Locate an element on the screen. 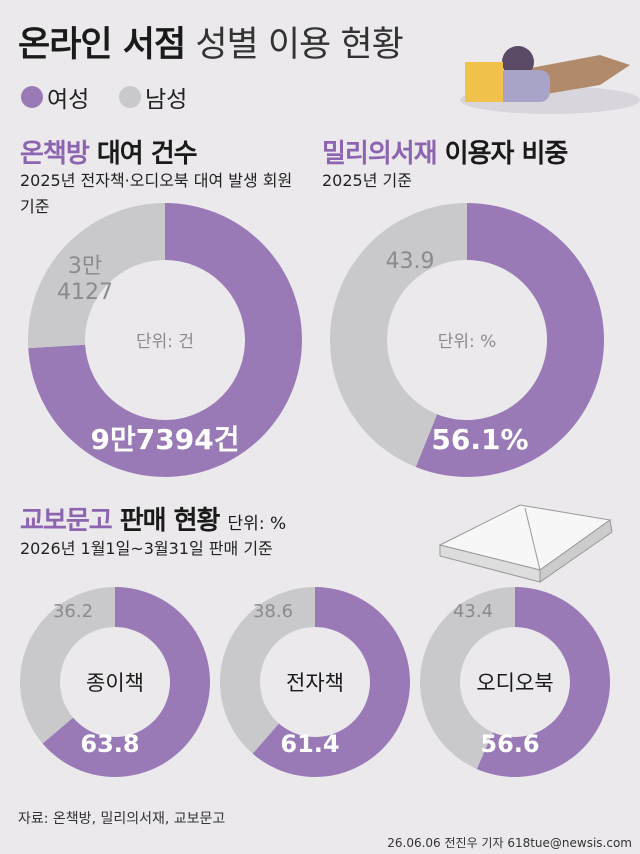 Image resolution: width=640 pixels, height=854 pixels. value-label: 43.9 is located at coordinates (410, 261).